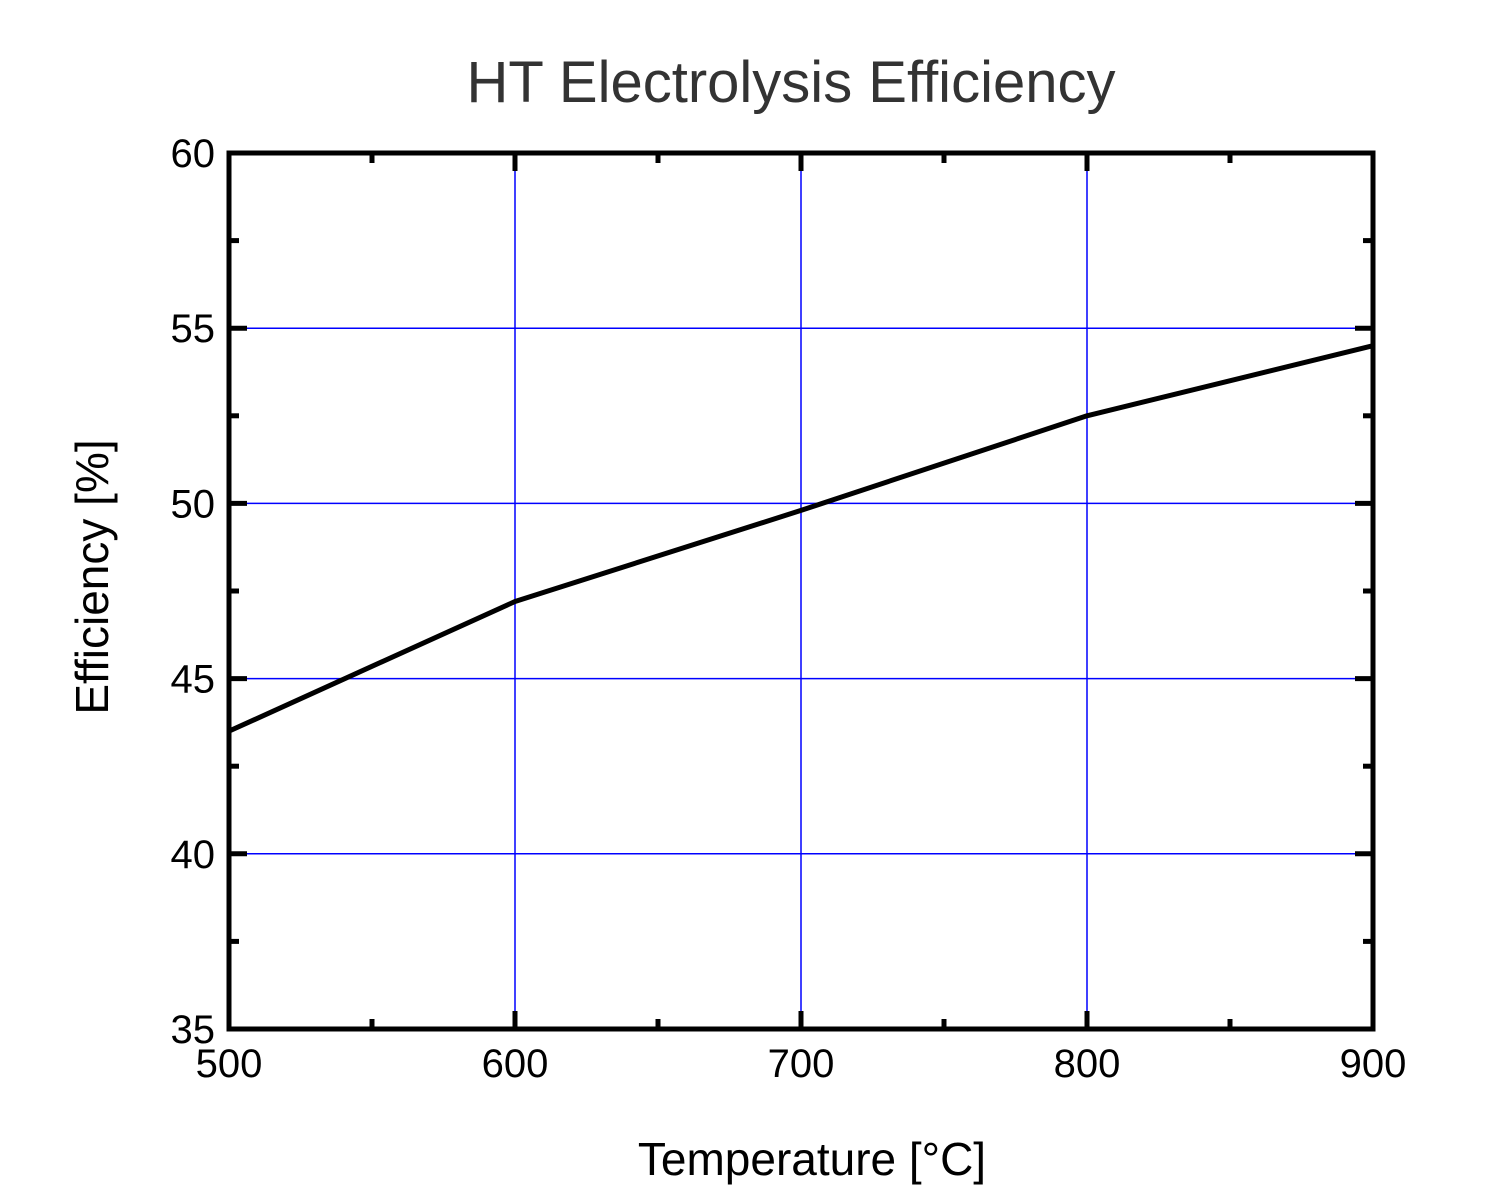 The height and width of the screenshot is (1201, 1497). What do you see at coordinates (229, 1064) in the screenshot?
I see `x-tick-label: 500` at bounding box center [229, 1064].